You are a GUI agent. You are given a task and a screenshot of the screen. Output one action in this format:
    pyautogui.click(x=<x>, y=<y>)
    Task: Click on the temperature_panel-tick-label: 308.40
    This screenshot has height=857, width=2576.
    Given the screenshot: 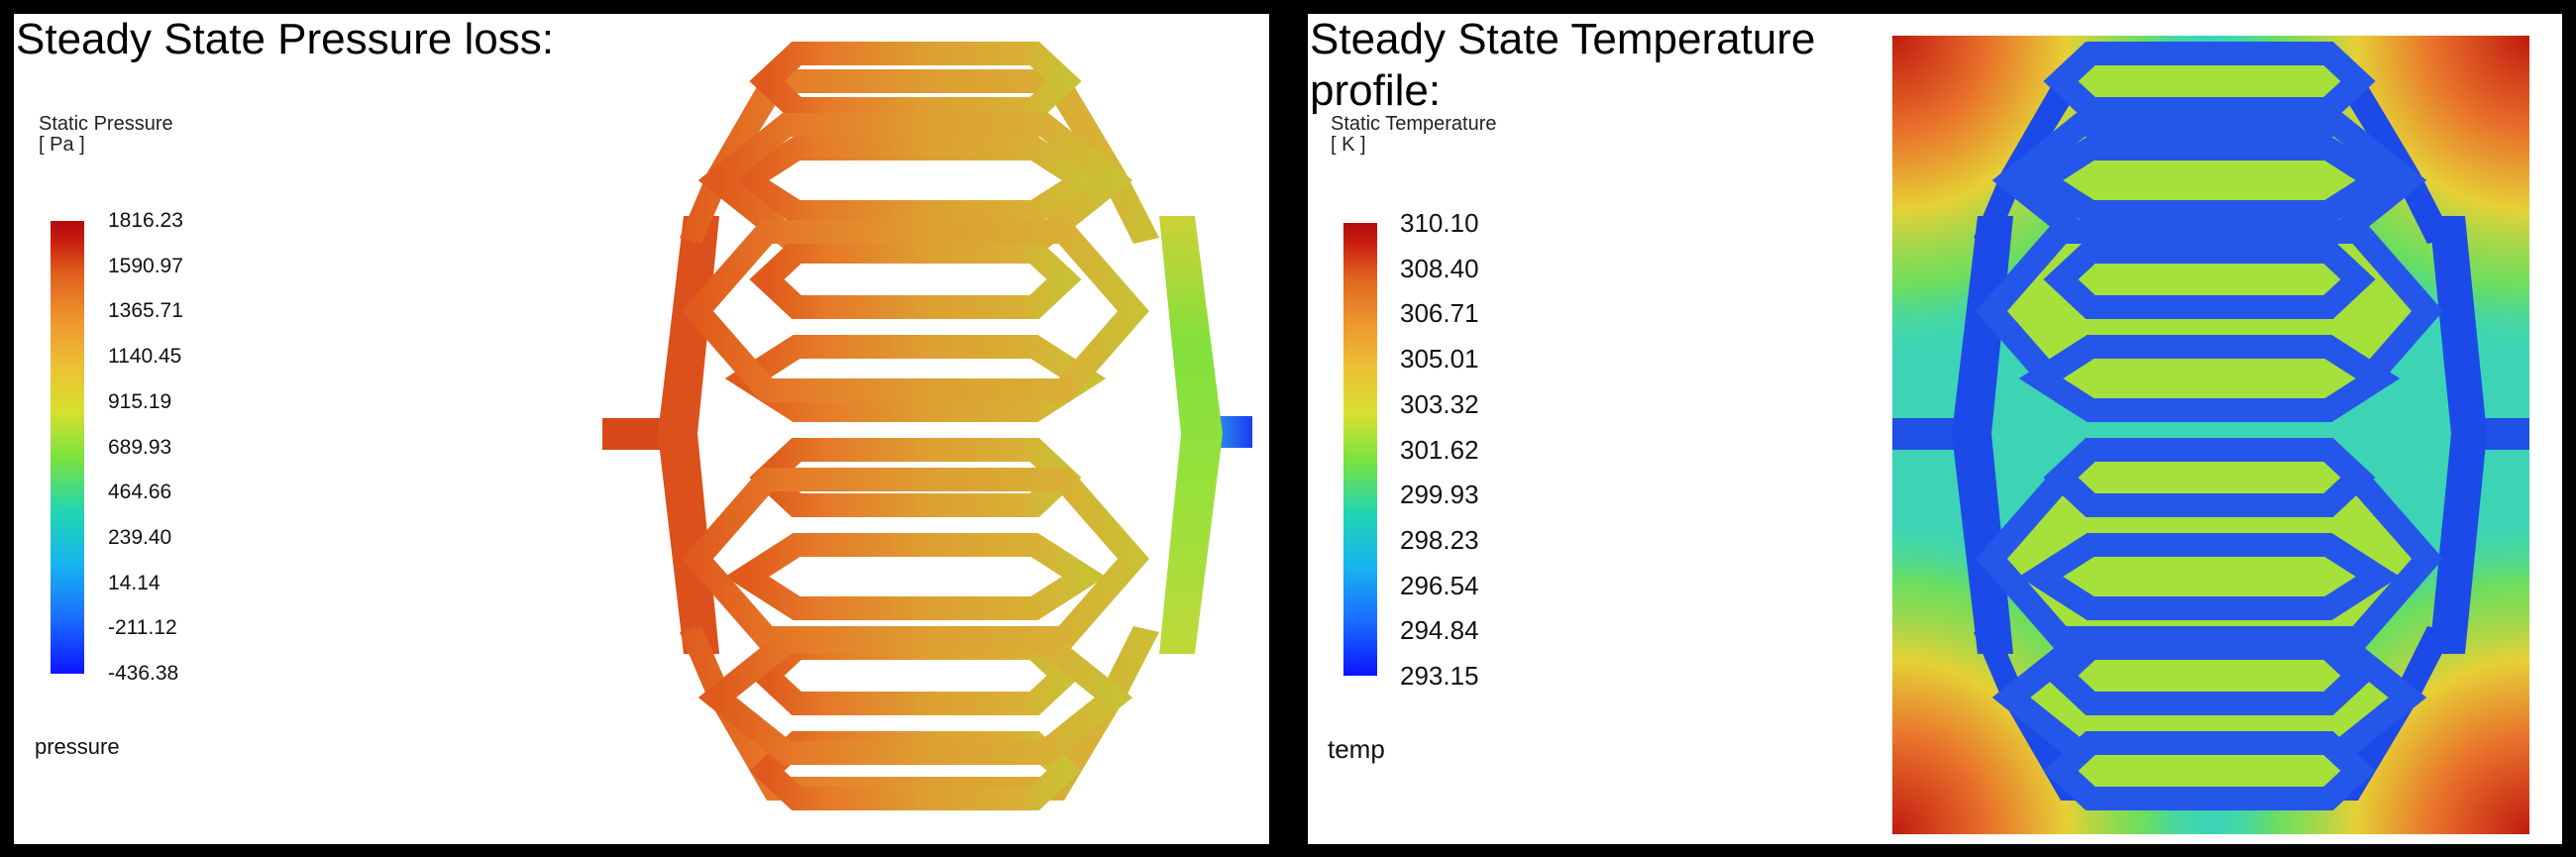 What is the action you would take?
    pyautogui.click(x=1439, y=268)
    